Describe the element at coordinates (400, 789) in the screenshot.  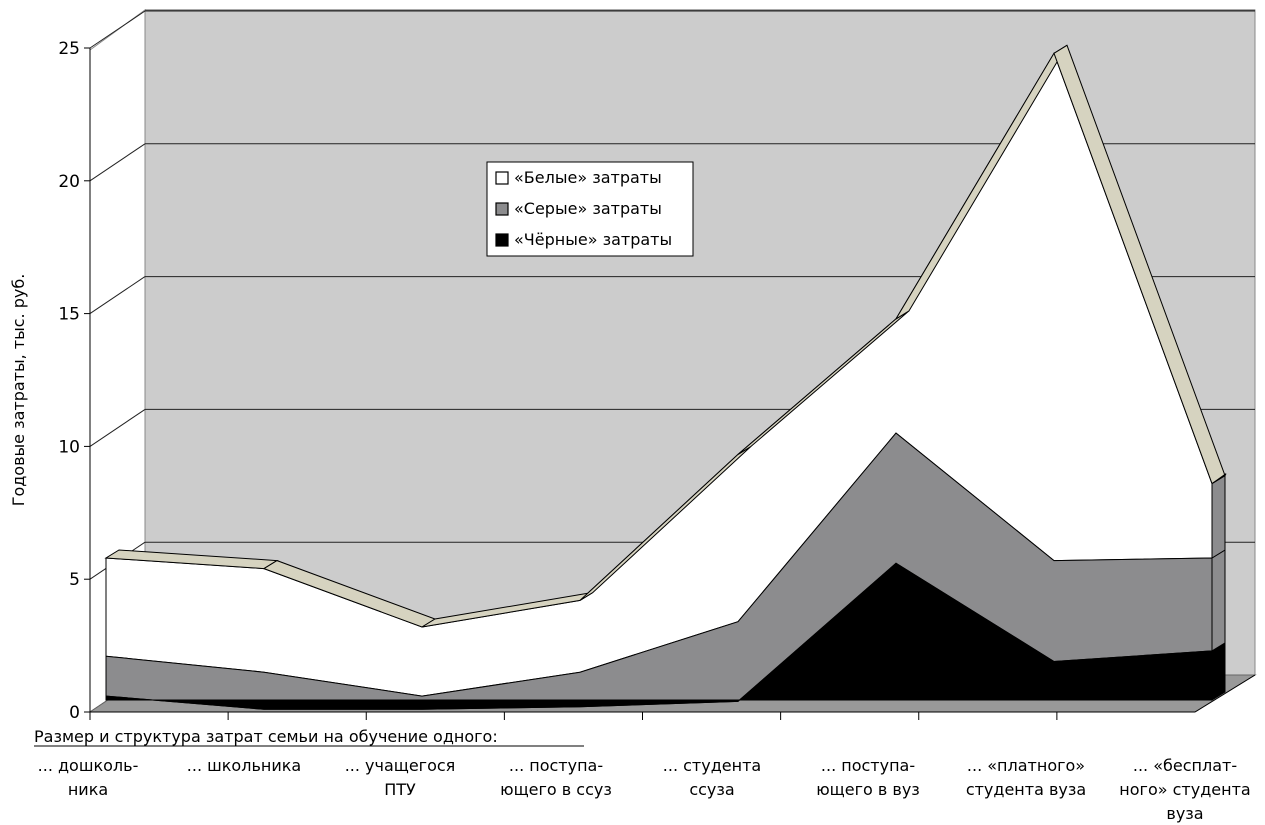
I see `x-category-label-line: ПТУ` at that location.